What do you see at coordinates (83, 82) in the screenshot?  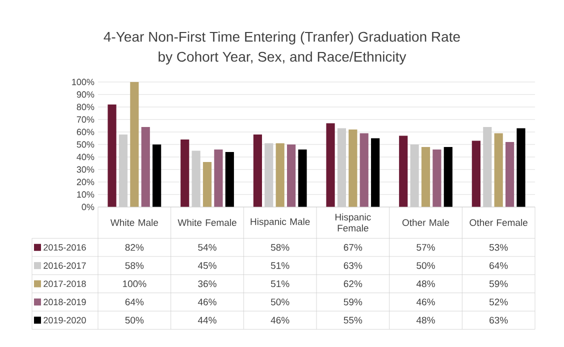 I see `y-tick-label: 100%` at bounding box center [83, 82].